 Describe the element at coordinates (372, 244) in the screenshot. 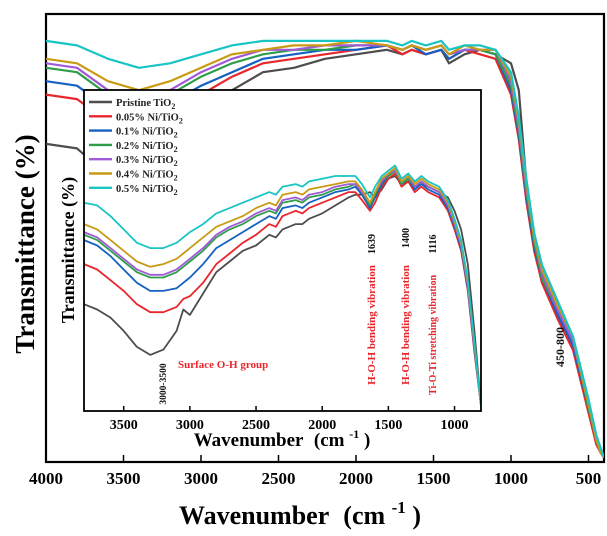

I see `inset-annotation-1639: 1639` at that location.